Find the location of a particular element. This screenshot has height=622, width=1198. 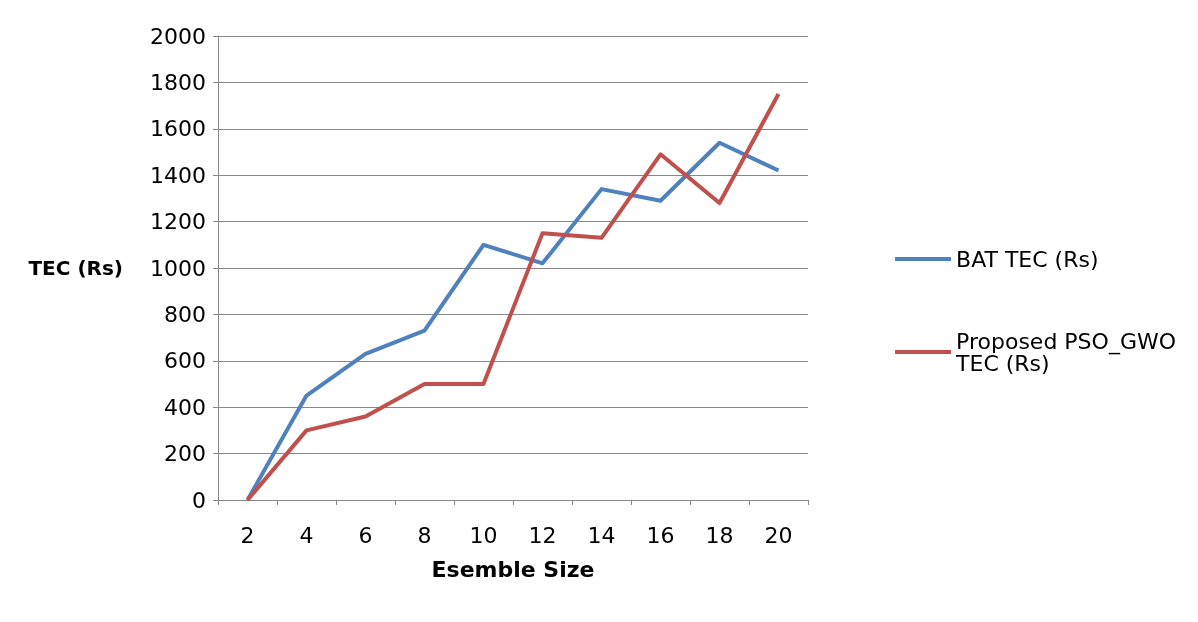

y-tick-label: 1600 is located at coordinates (178, 129).